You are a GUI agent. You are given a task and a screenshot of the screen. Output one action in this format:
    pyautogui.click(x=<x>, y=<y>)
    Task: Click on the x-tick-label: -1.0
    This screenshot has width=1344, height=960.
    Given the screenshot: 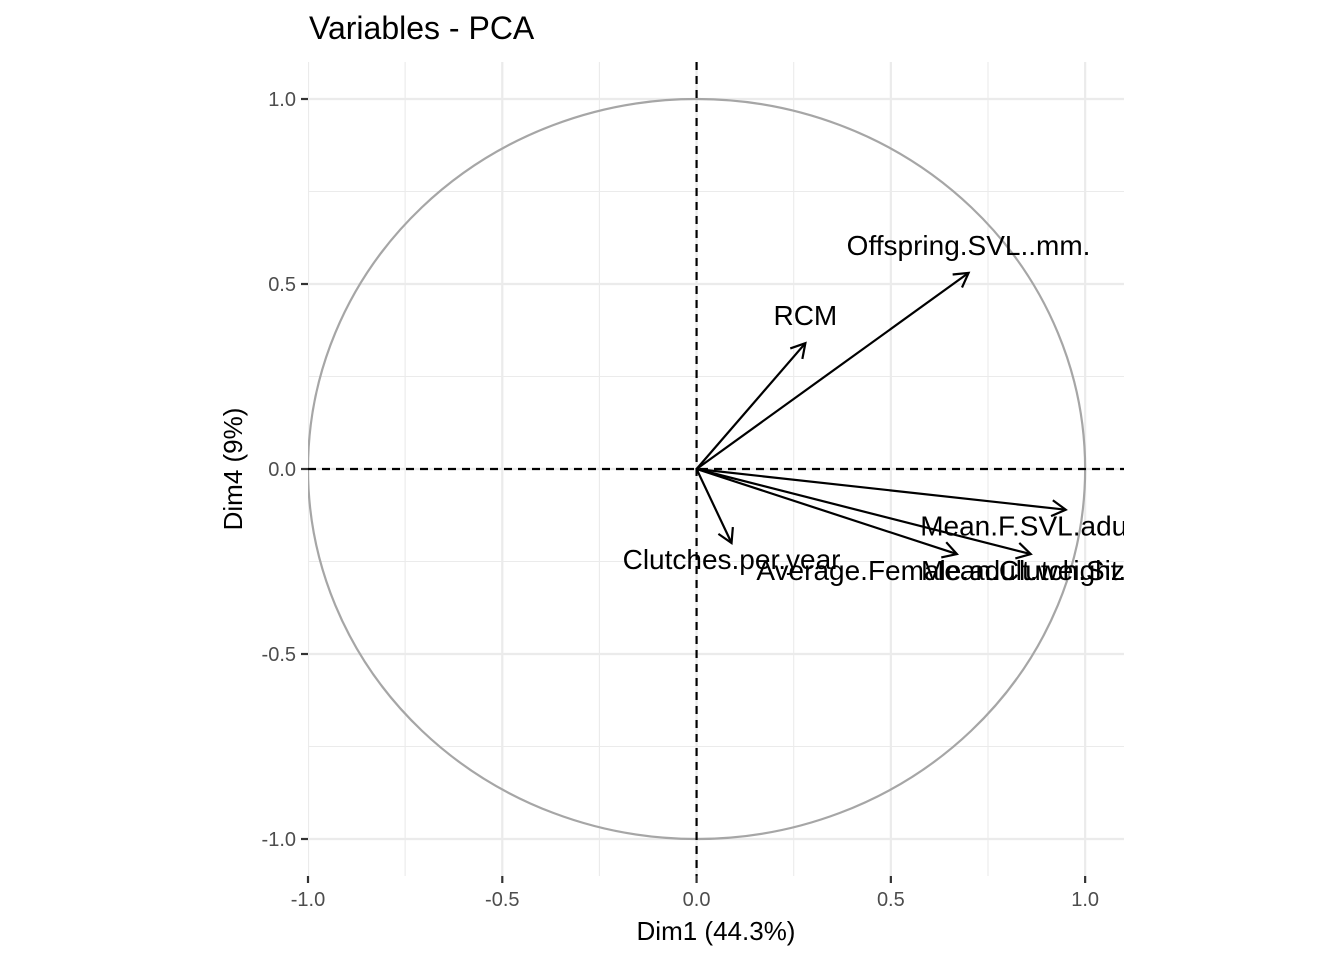 What is the action you would take?
    pyautogui.click(x=308, y=900)
    